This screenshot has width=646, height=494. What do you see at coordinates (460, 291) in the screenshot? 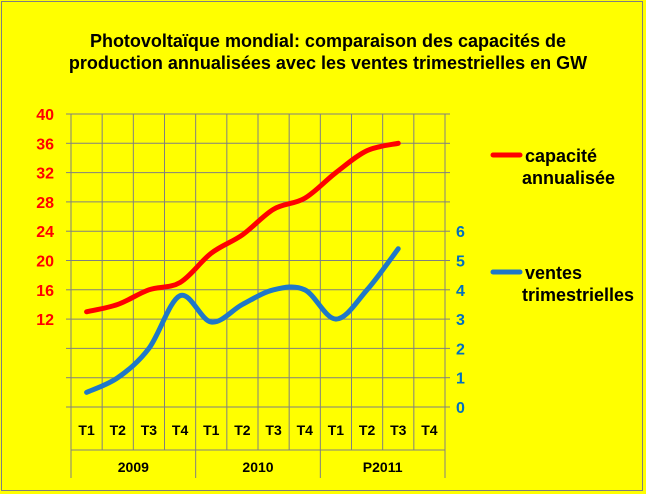
I see `right-axis-tick-label: 4` at bounding box center [460, 291].